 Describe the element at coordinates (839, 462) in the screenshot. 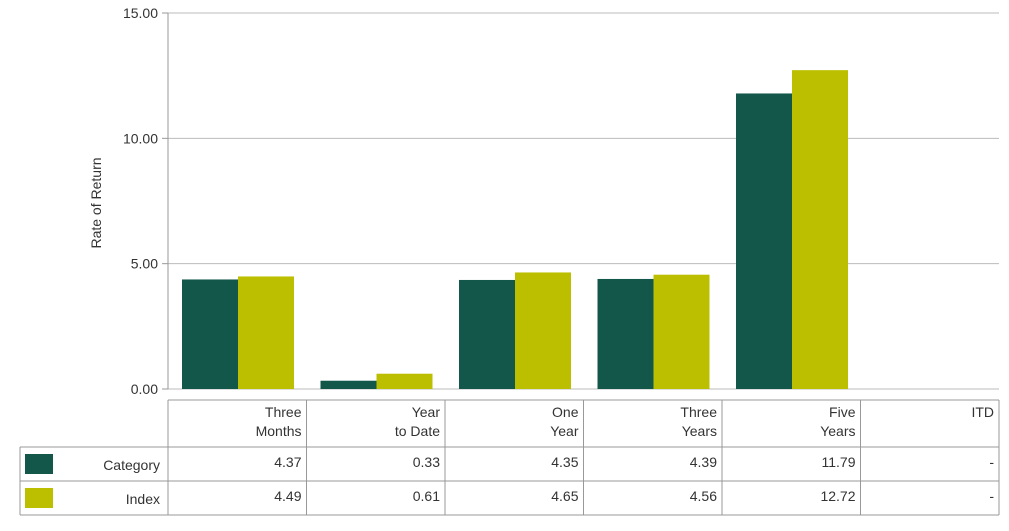

I see `data-label: 11.79` at that location.